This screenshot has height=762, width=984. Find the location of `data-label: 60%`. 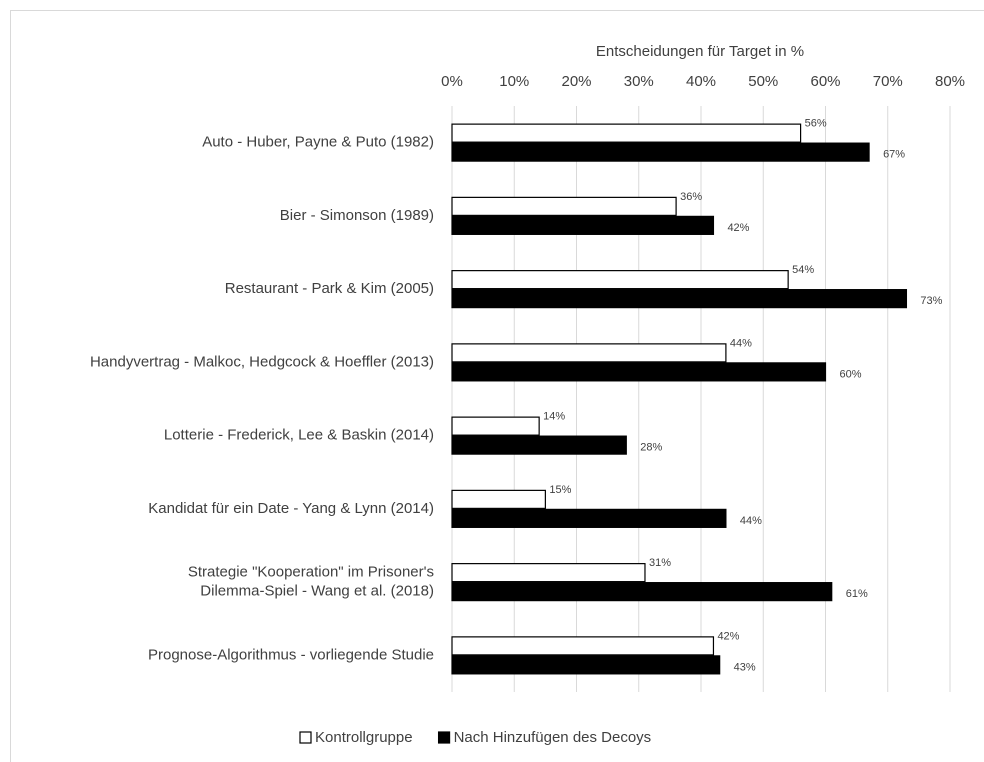

data-label: 60% is located at coordinates (851, 374).